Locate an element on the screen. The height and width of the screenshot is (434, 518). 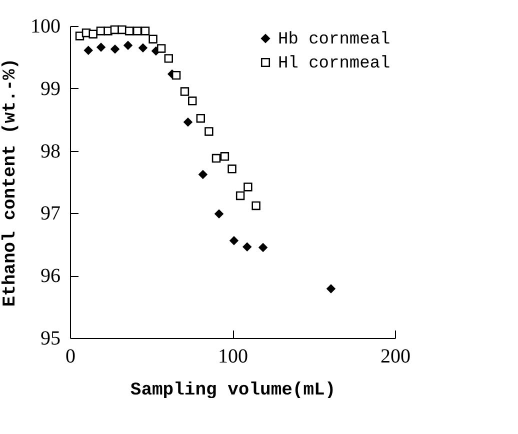
x-axis-title: Sampling volume(mL) is located at coordinates (233, 390).